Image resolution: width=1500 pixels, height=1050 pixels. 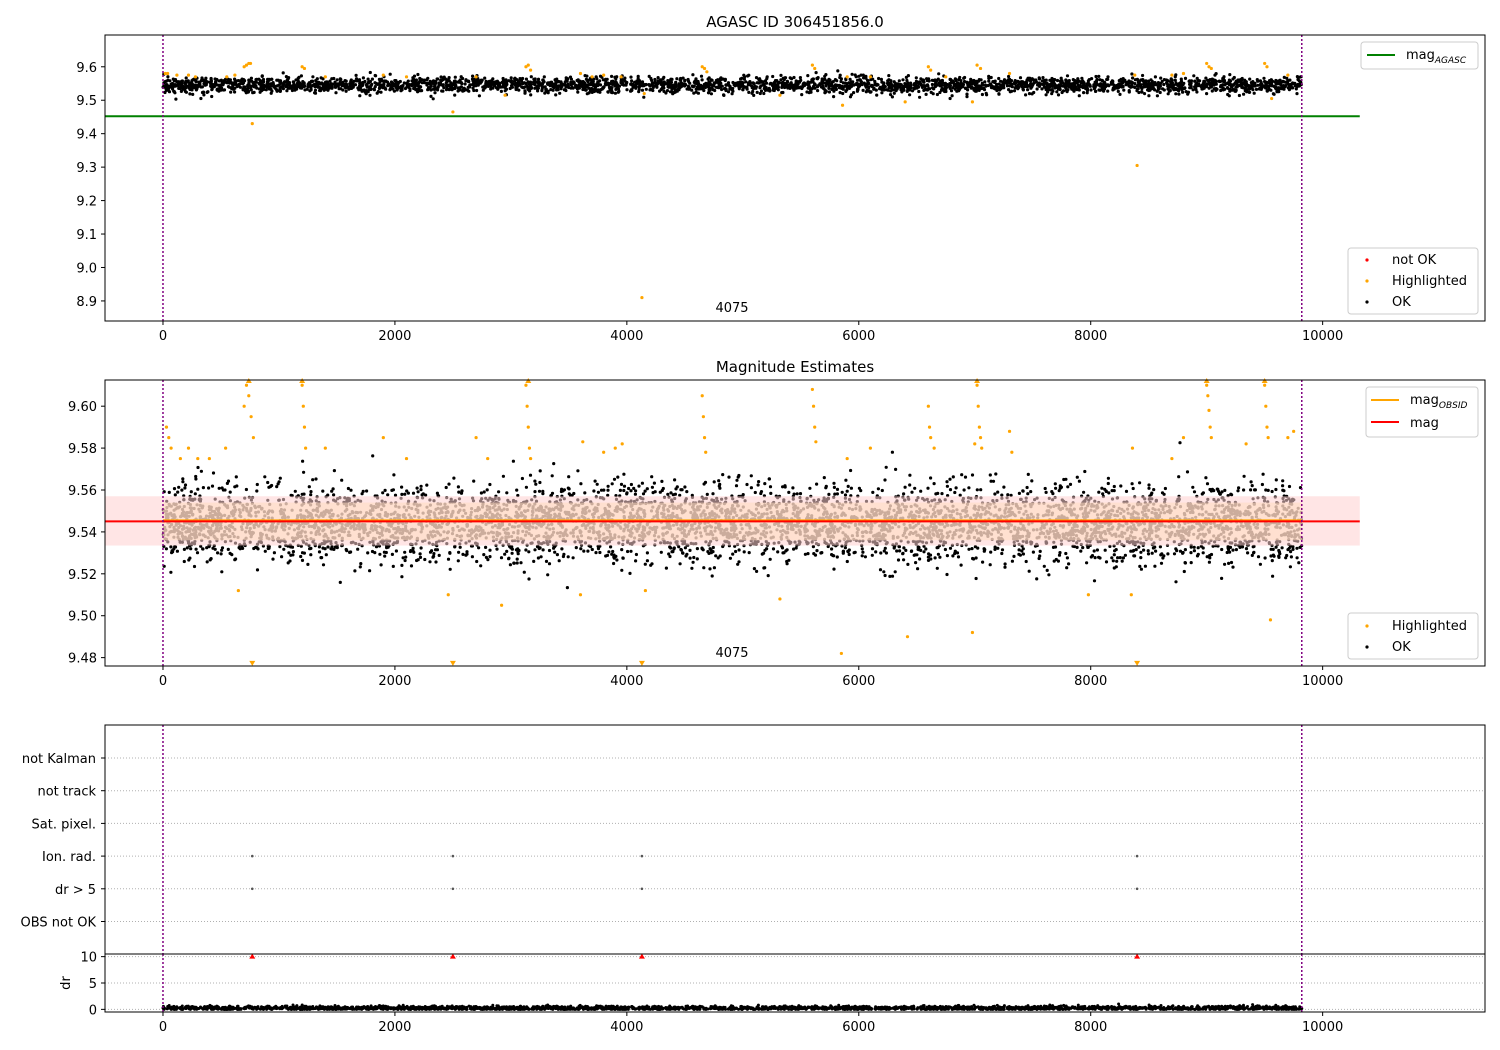 I want to click on y-tick-label: 9.0, so click(x=86, y=268).